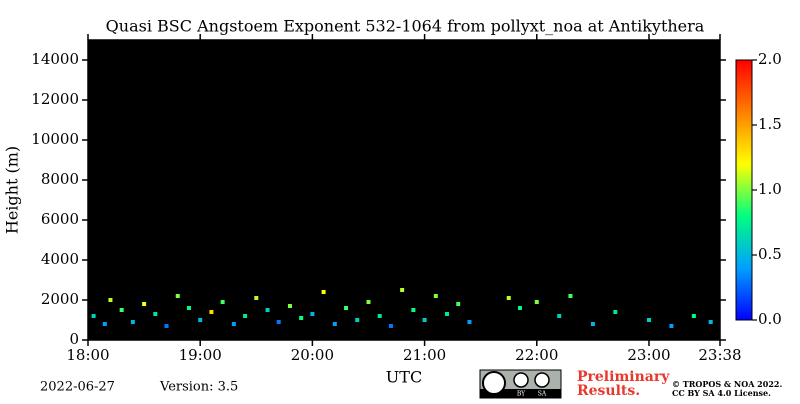 This screenshot has height=404, width=800. I want to click on y-tick-label: 4000, so click(60, 259).